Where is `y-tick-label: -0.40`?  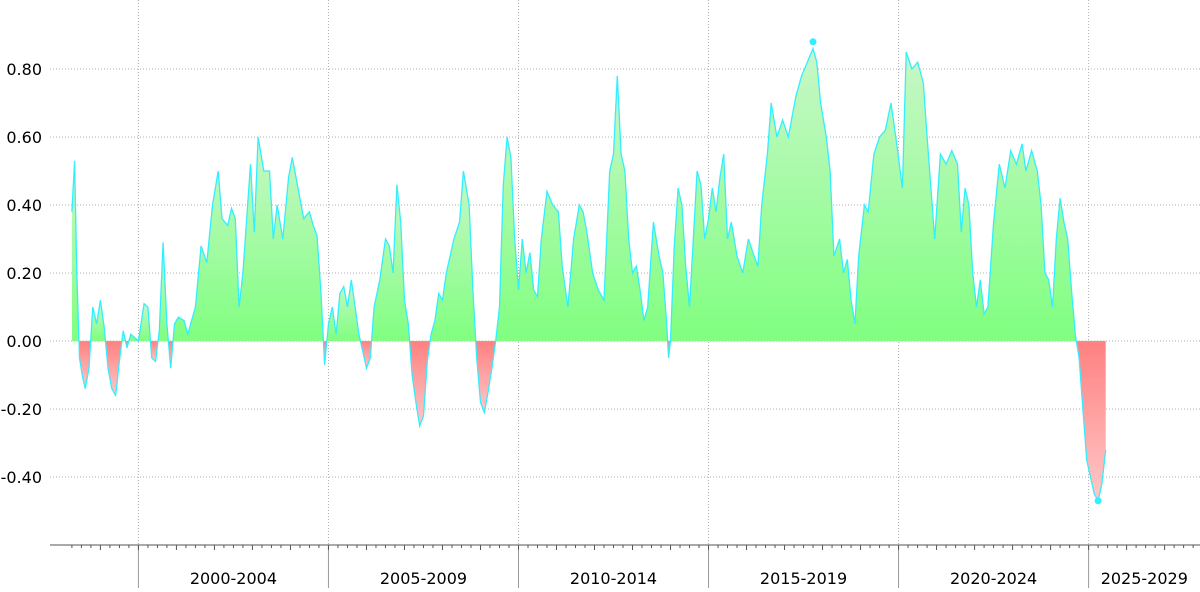
y-tick-label: -0.40 is located at coordinates (21, 477).